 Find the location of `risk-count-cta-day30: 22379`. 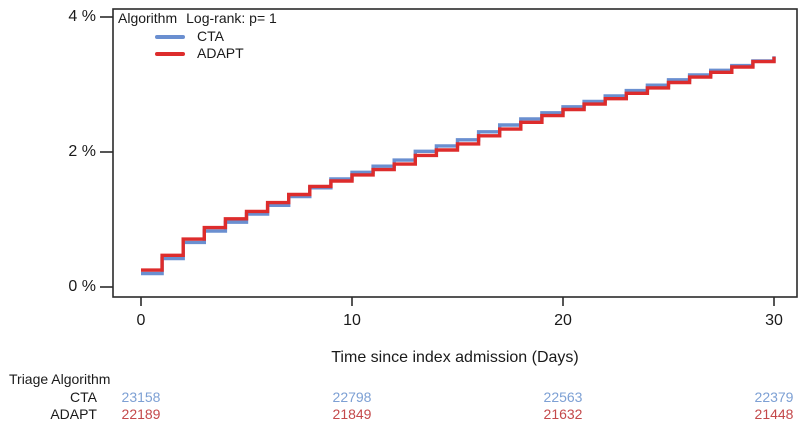

risk-count-cta-day30: 22379 is located at coordinates (774, 397).